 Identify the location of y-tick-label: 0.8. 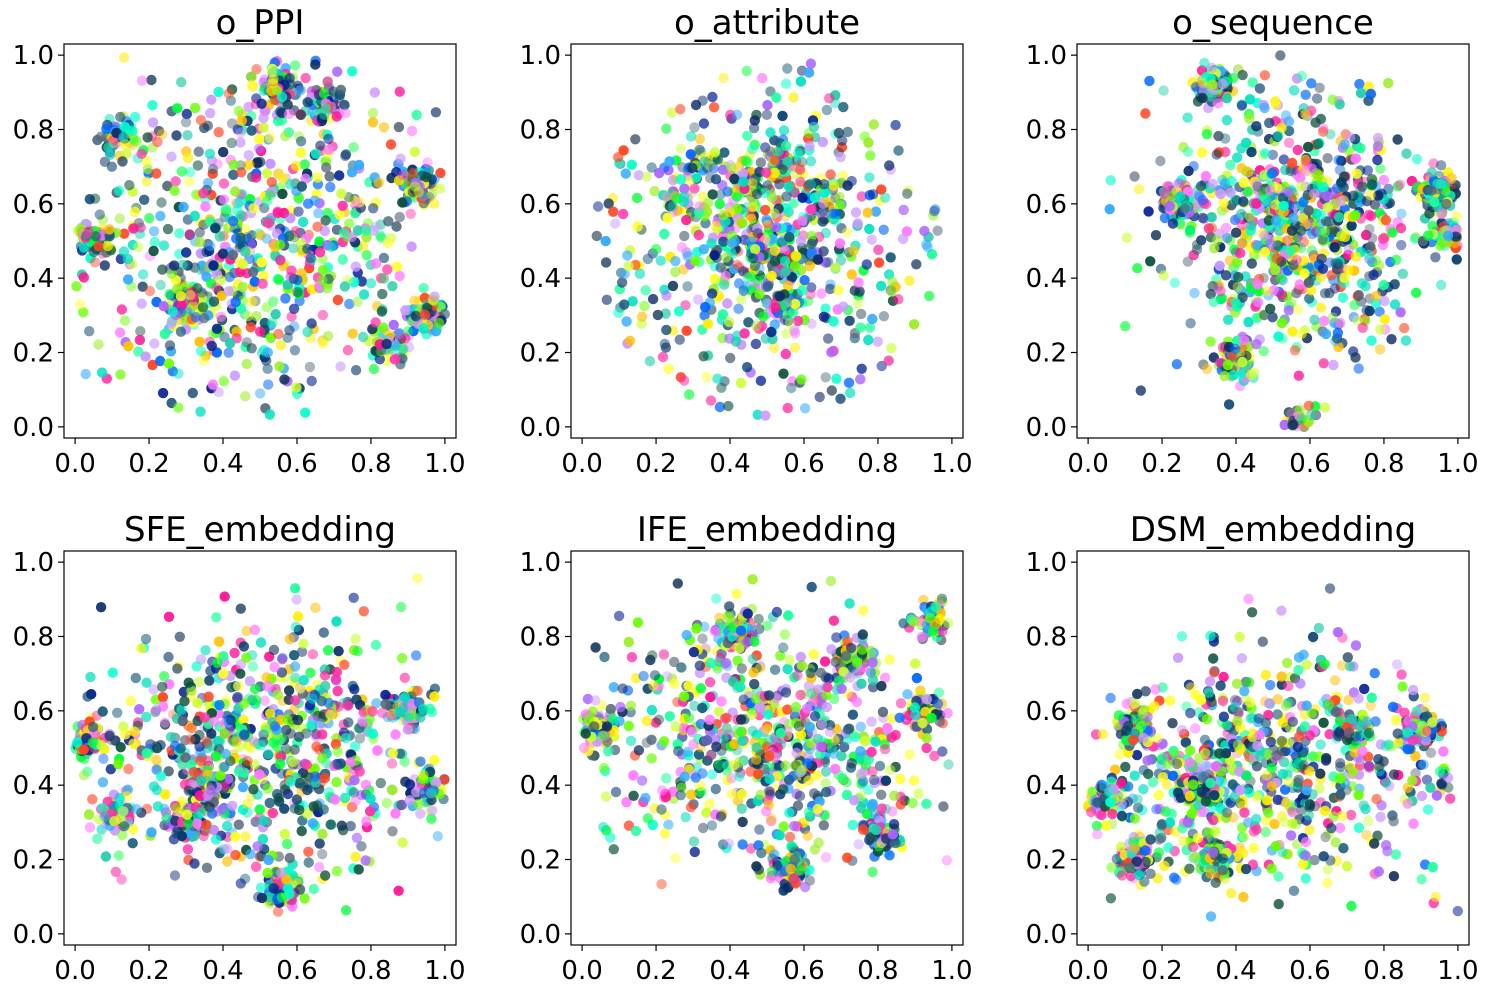
(33, 130).